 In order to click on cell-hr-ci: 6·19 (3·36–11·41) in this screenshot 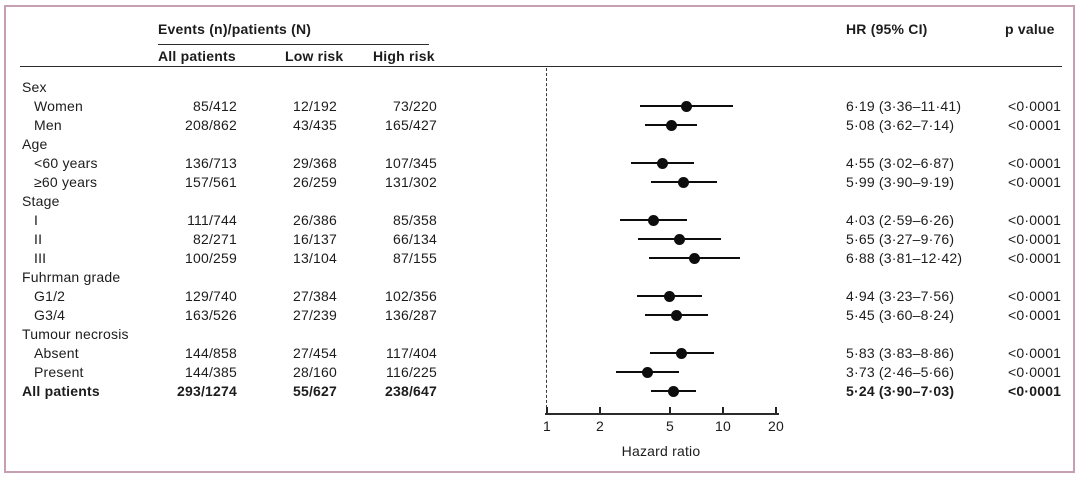, I will do `click(904, 105)`.